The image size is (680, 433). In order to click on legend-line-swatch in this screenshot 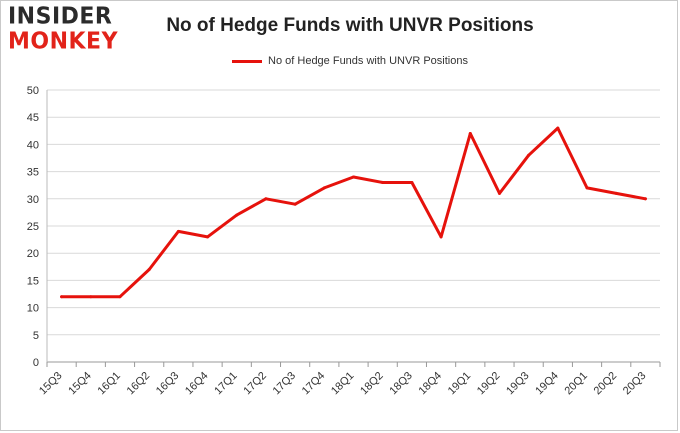, I will do `click(247, 61)`.